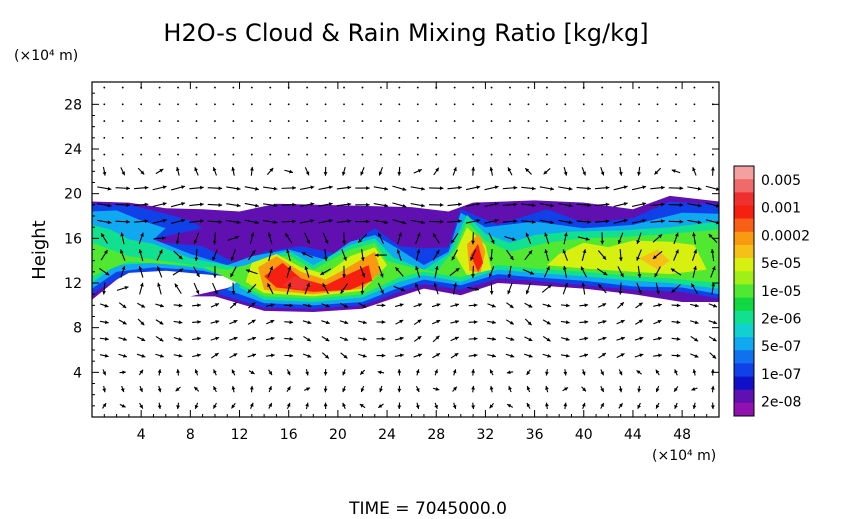 The image size is (854, 519). What do you see at coordinates (73, 105) in the screenshot?
I see `y-tick-label: 28` at bounding box center [73, 105].